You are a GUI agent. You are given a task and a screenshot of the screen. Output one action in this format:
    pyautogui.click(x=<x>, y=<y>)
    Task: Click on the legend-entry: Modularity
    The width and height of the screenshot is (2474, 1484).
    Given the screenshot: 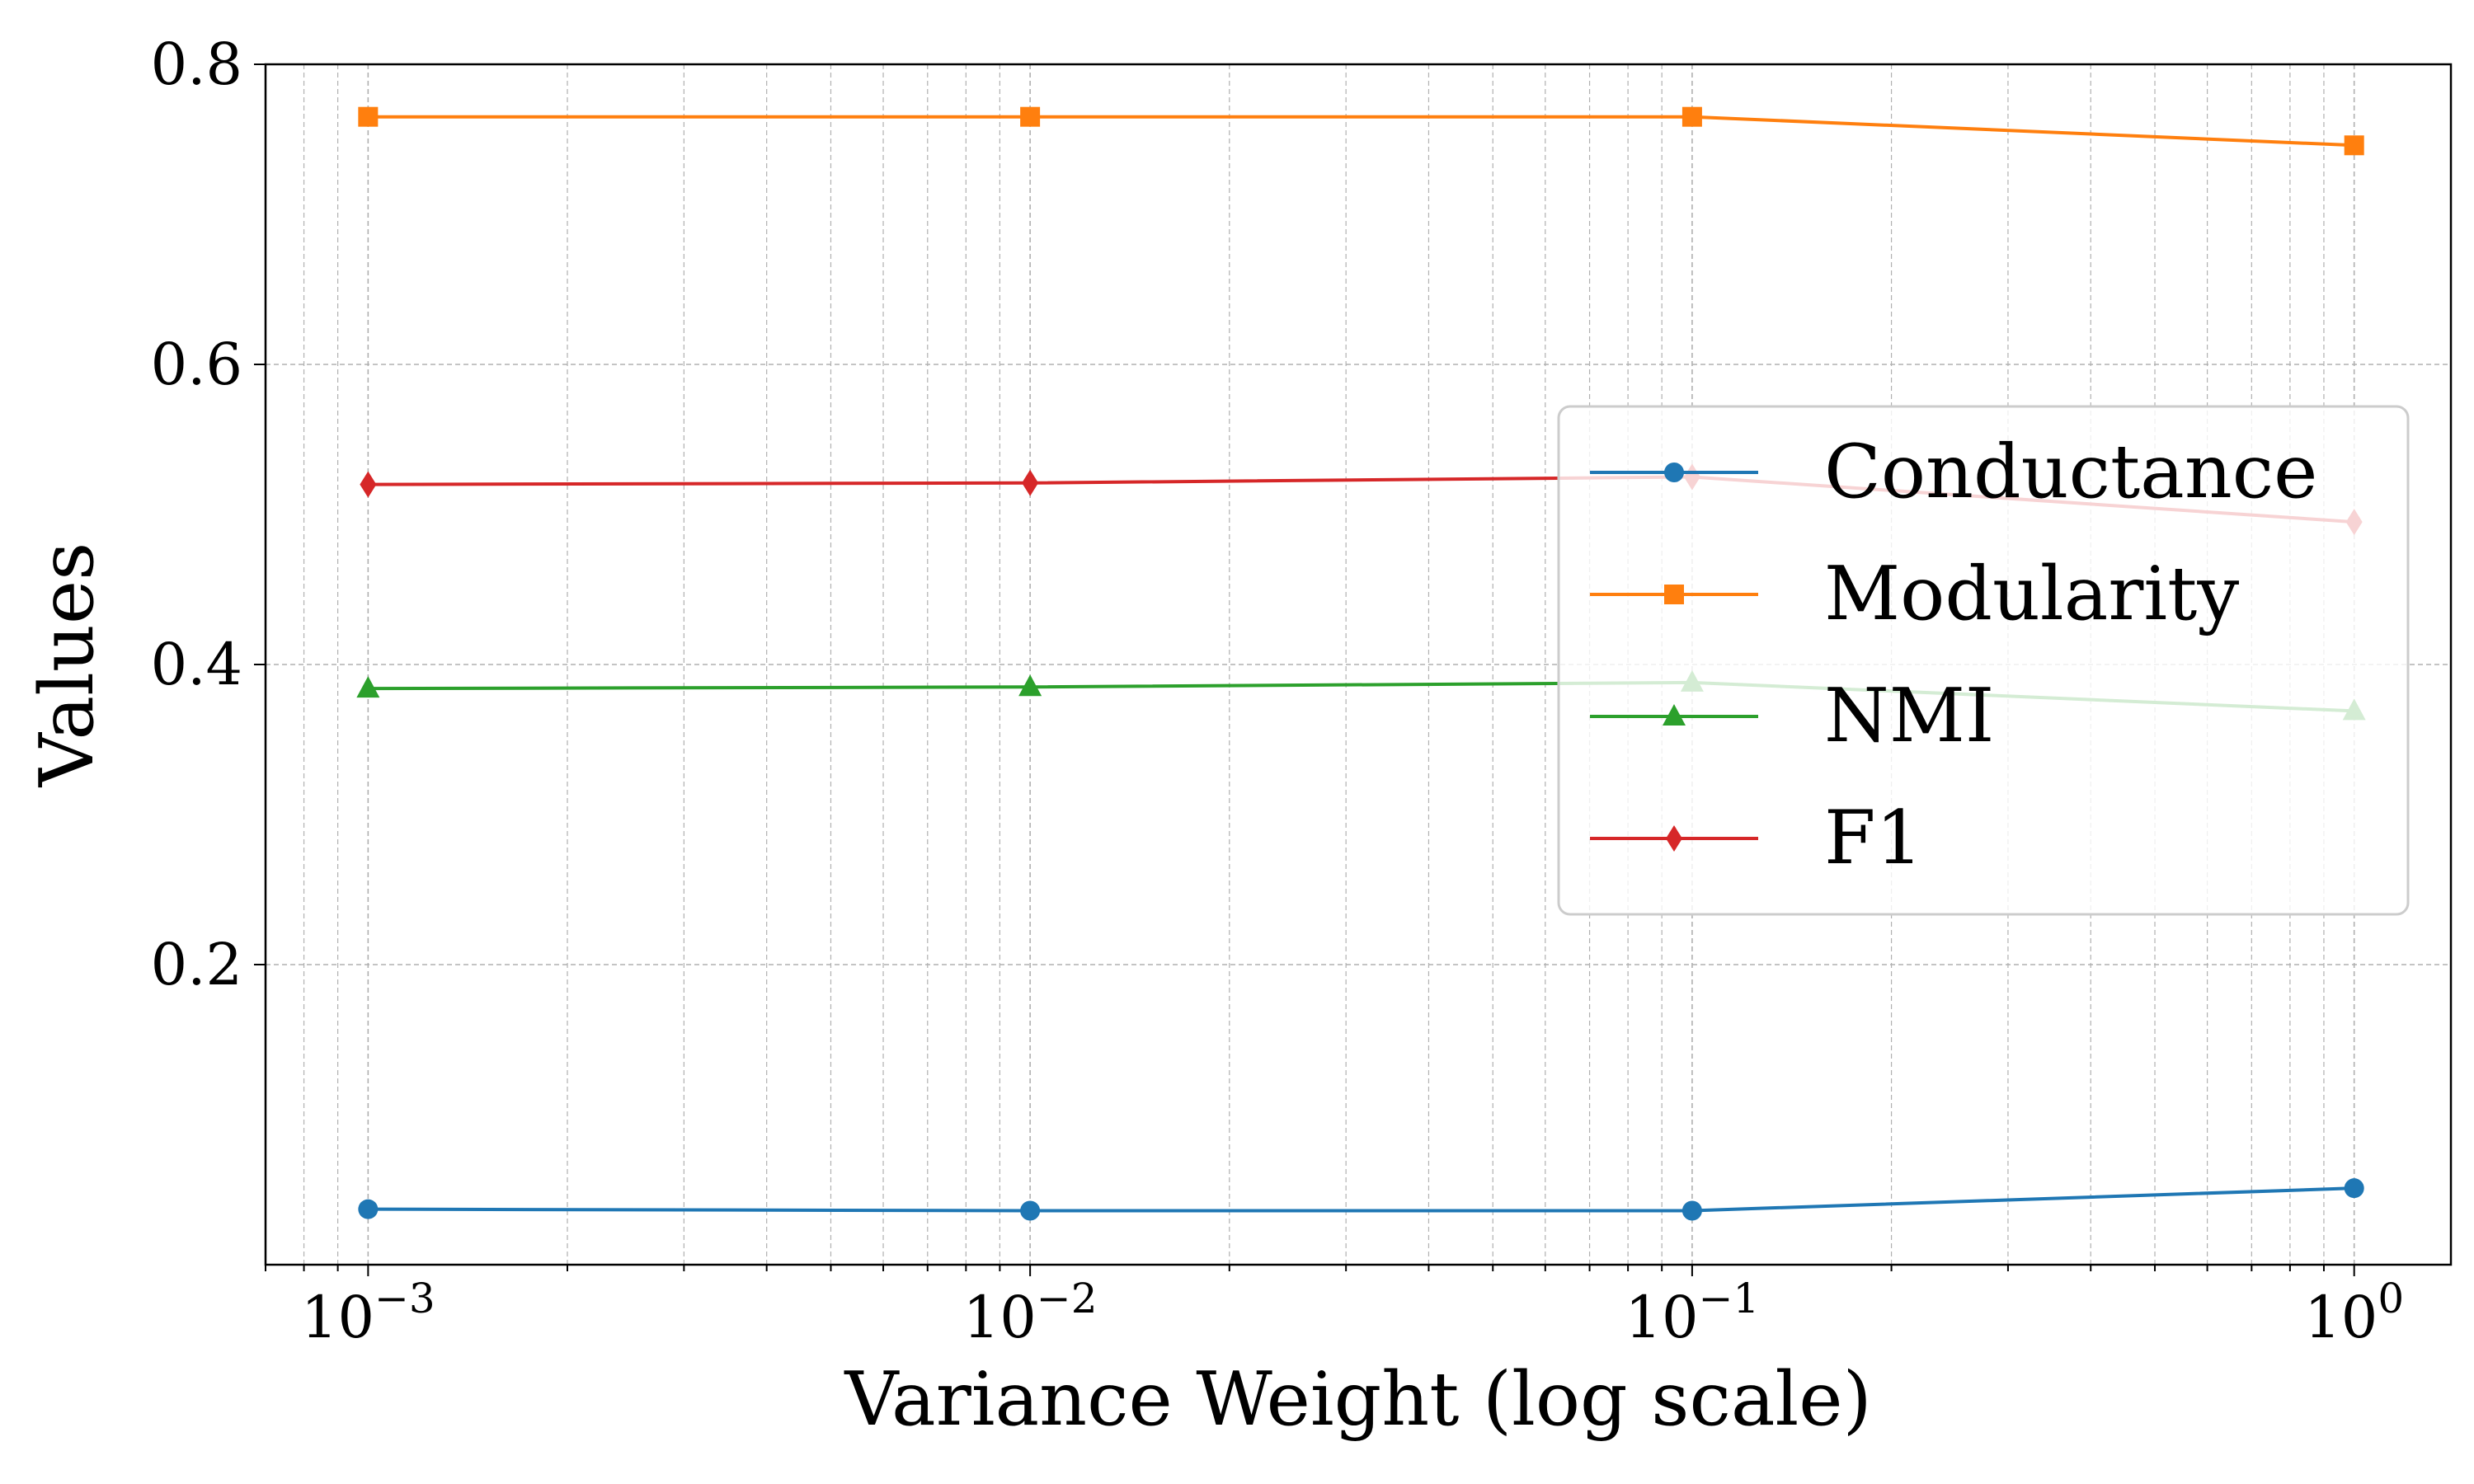 What is the action you would take?
    pyautogui.click(x=1914, y=594)
    